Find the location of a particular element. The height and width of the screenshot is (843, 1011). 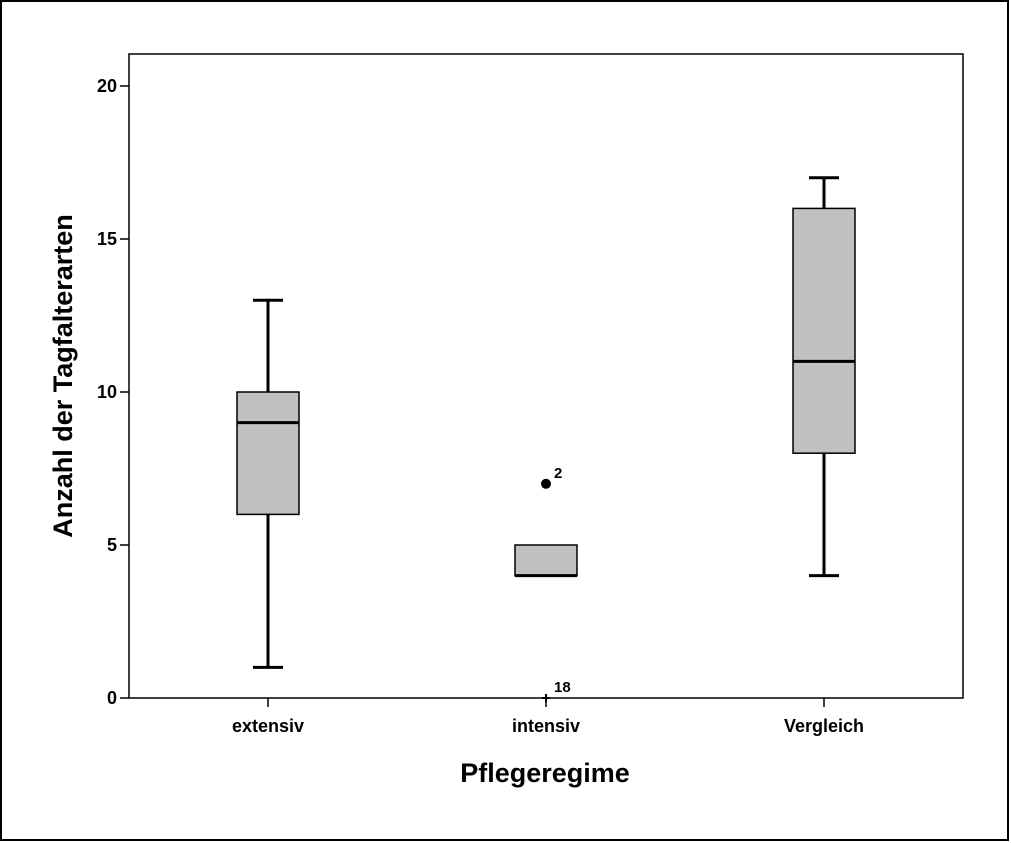

outlier-label-1-0: 2 is located at coordinates (558, 473).